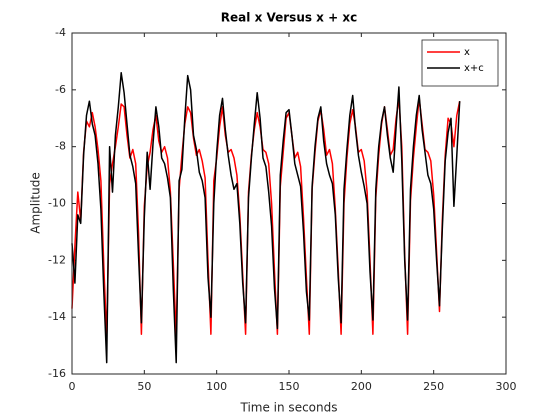  Describe the element at coordinates (57, 373) in the screenshot. I see `y-tick-label: -16` at that location.